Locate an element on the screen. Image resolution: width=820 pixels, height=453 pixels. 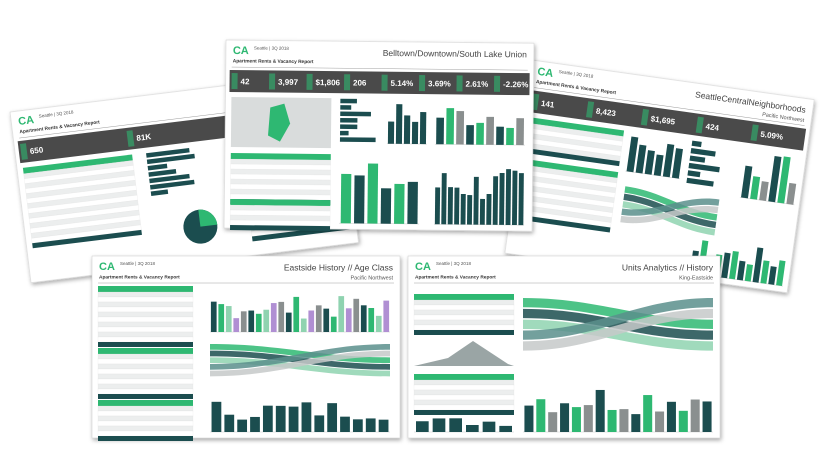
headline: Units Analytics // History is located at coordinates (668, 267).